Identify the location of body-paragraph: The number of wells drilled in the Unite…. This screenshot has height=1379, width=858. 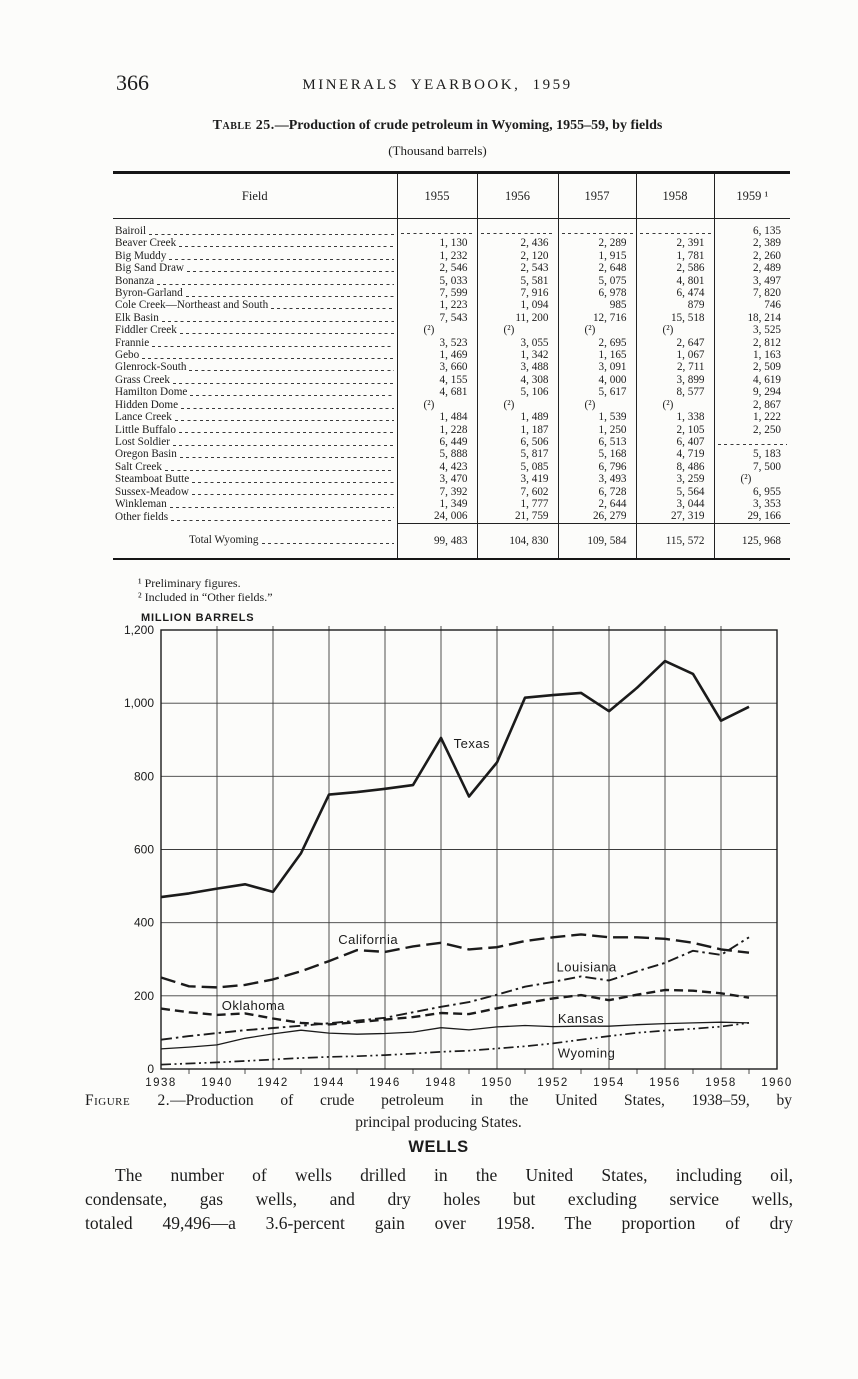
(439, 1199).